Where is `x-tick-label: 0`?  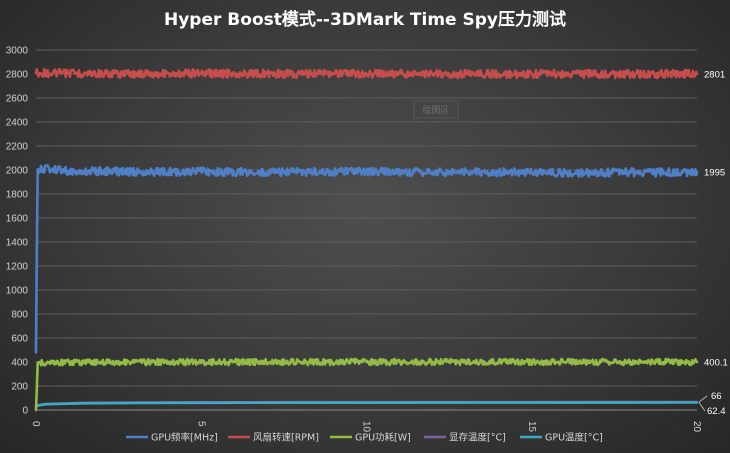
x-tick-label: 0 is located at coordinates (35, 424).